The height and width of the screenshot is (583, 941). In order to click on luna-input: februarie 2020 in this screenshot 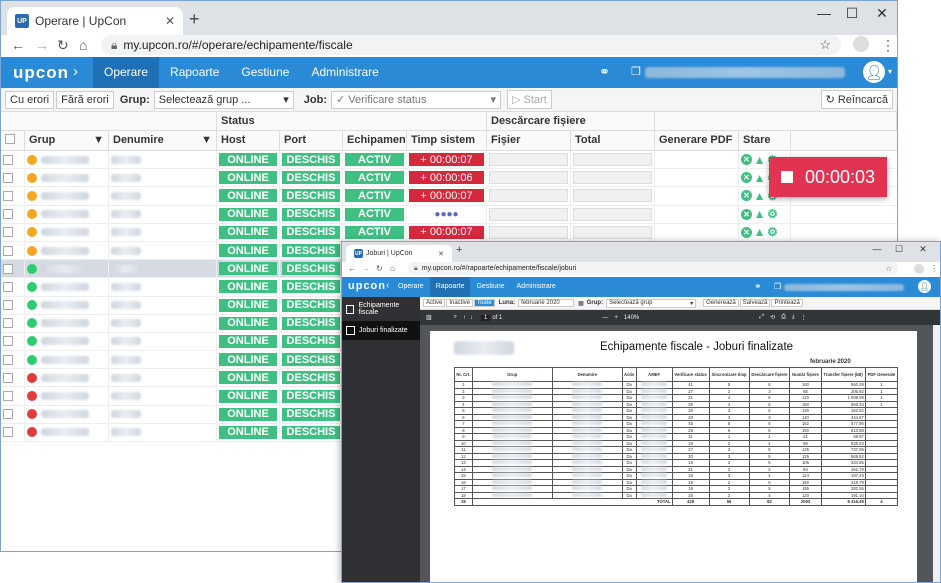, I will do `click(546, 303)`.